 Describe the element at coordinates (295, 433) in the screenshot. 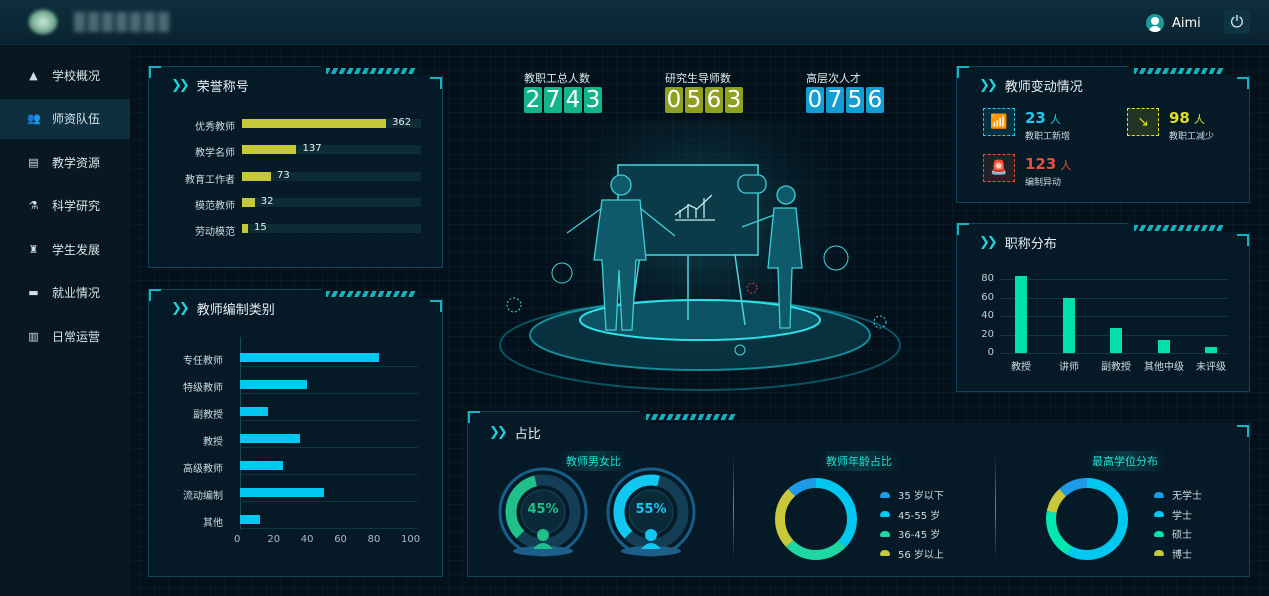

I see `staffing-type-panel` at that location.